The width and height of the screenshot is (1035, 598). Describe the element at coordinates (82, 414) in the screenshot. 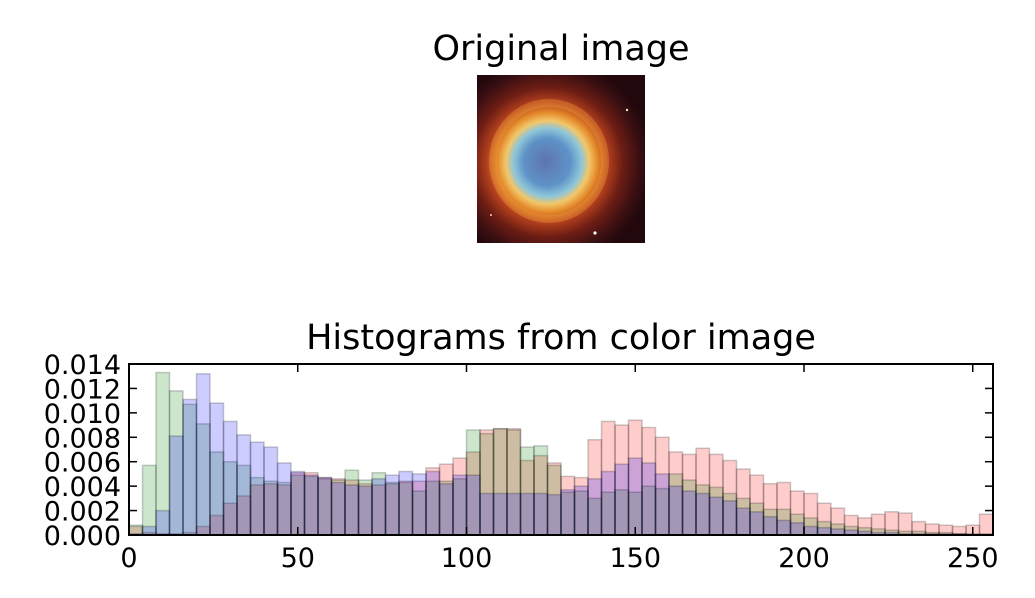

I see `y-tick-label: 0.010` at that location.